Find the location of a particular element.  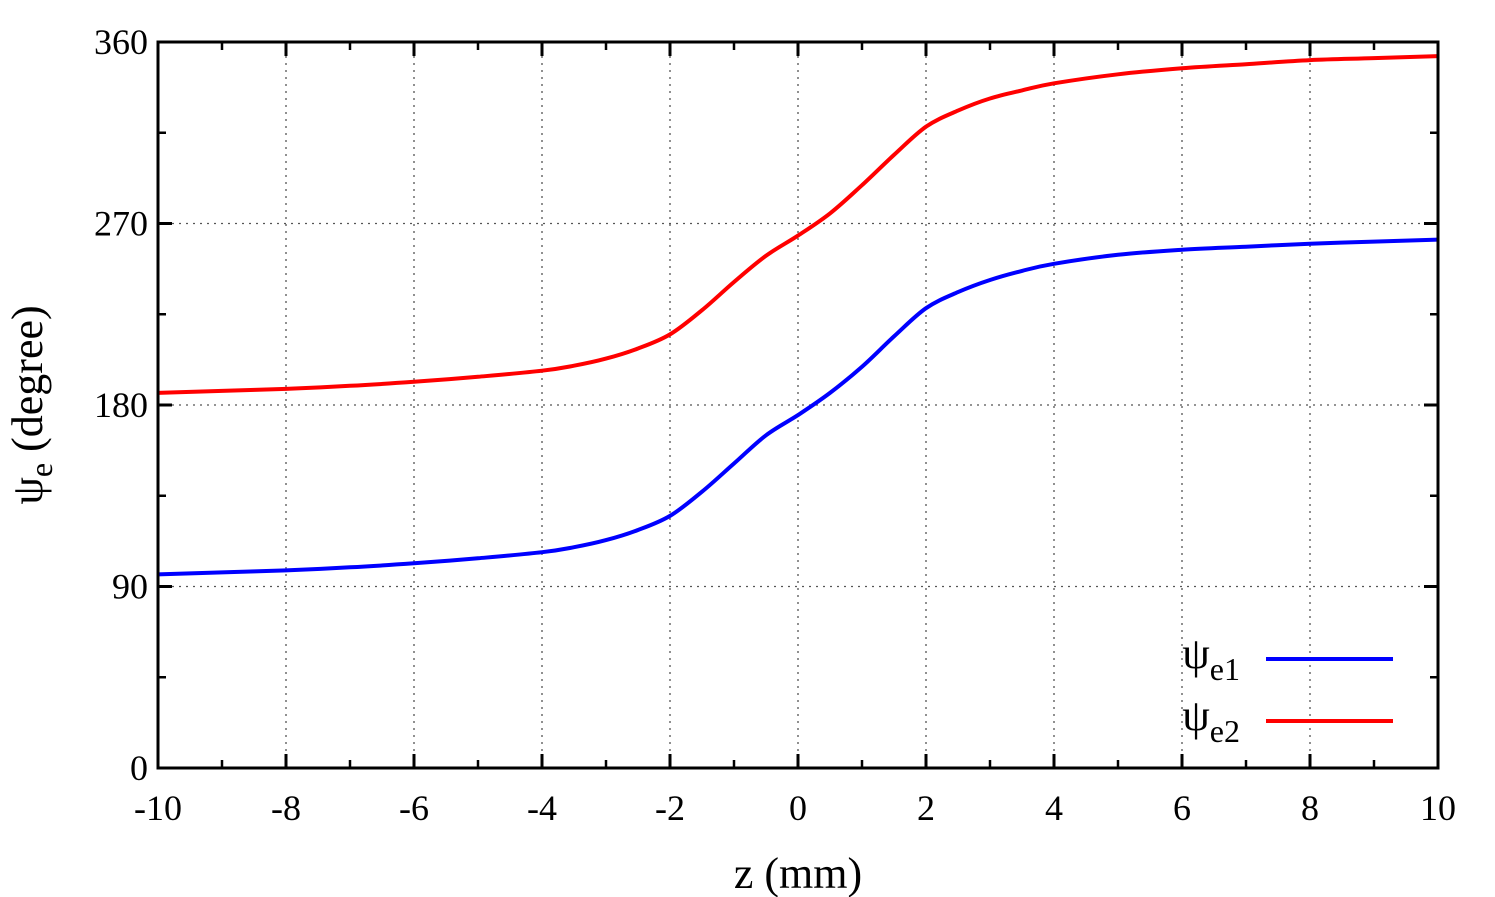

y-axis-label-unit: (degree) is located at coordinates (27, 384).